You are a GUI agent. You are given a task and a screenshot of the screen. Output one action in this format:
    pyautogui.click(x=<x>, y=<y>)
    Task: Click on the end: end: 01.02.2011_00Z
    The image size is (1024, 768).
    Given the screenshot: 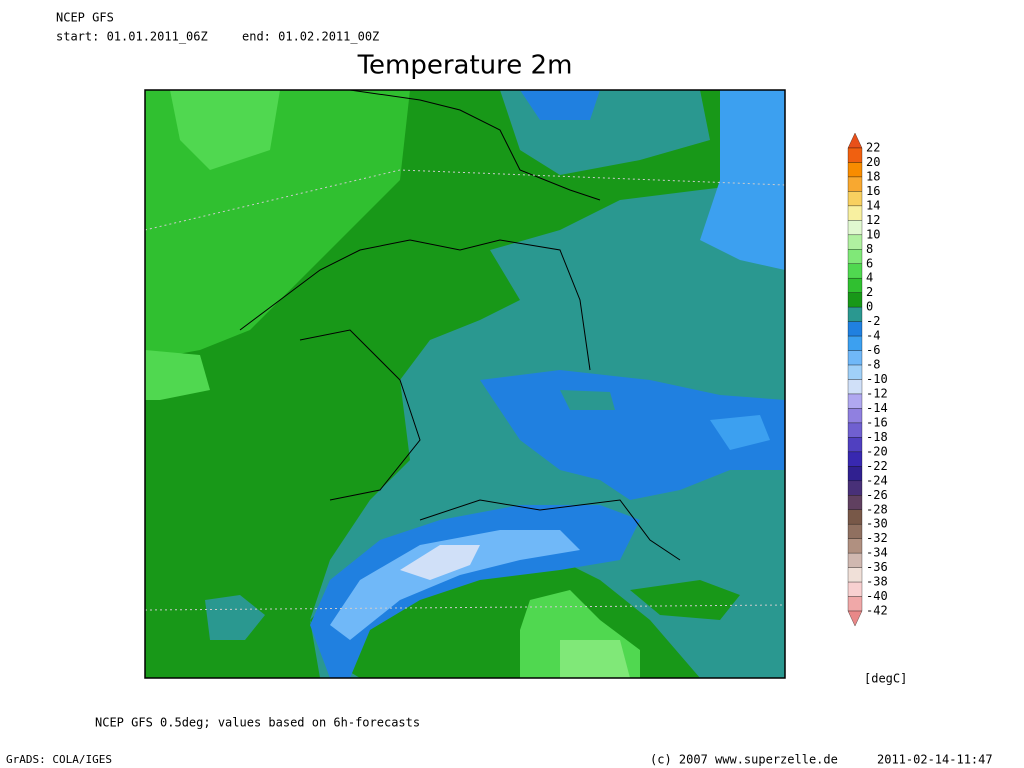 What is the action you would take?
    pyautogui.click(x=310, y=37)
    